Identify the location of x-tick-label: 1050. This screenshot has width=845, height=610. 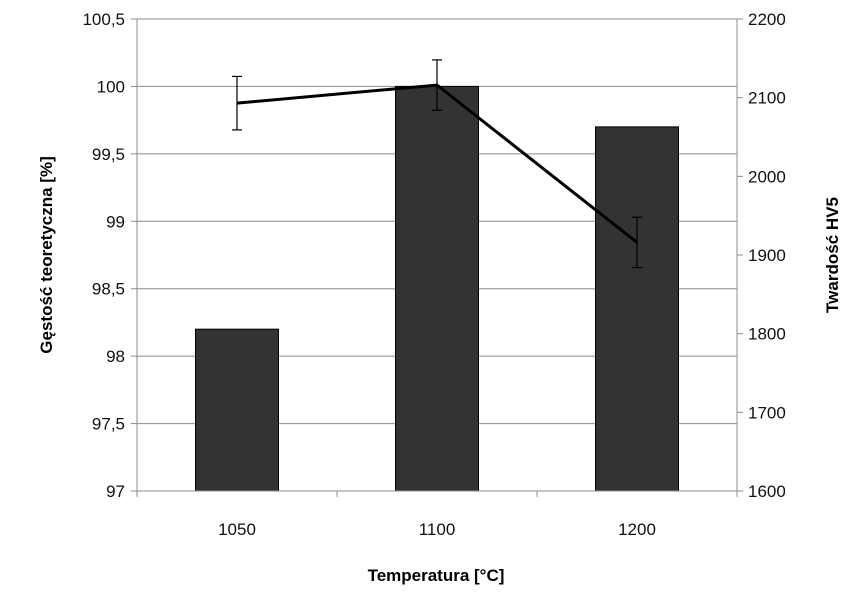
(237, 529).